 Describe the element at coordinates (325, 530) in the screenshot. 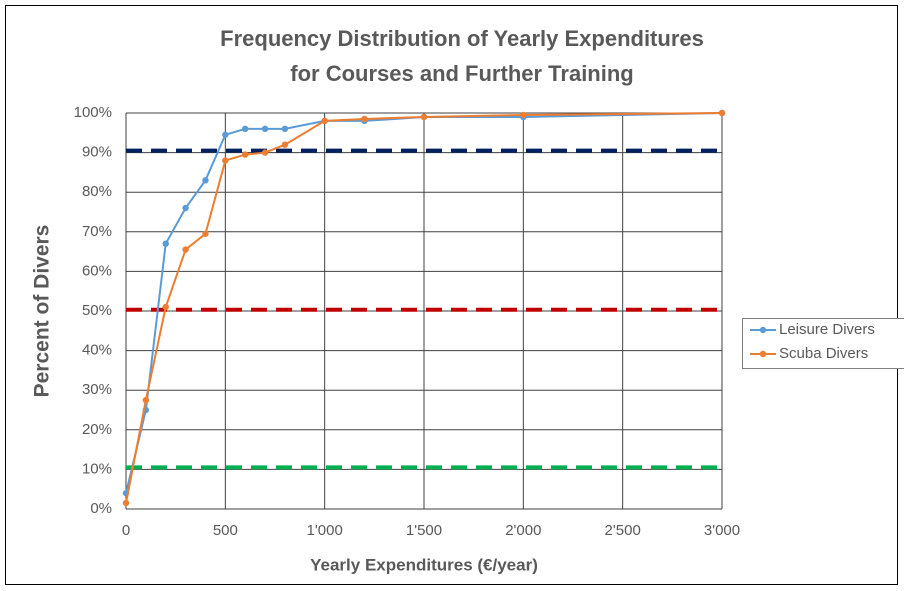

I see `x-tick-label: 1'000` at that location.